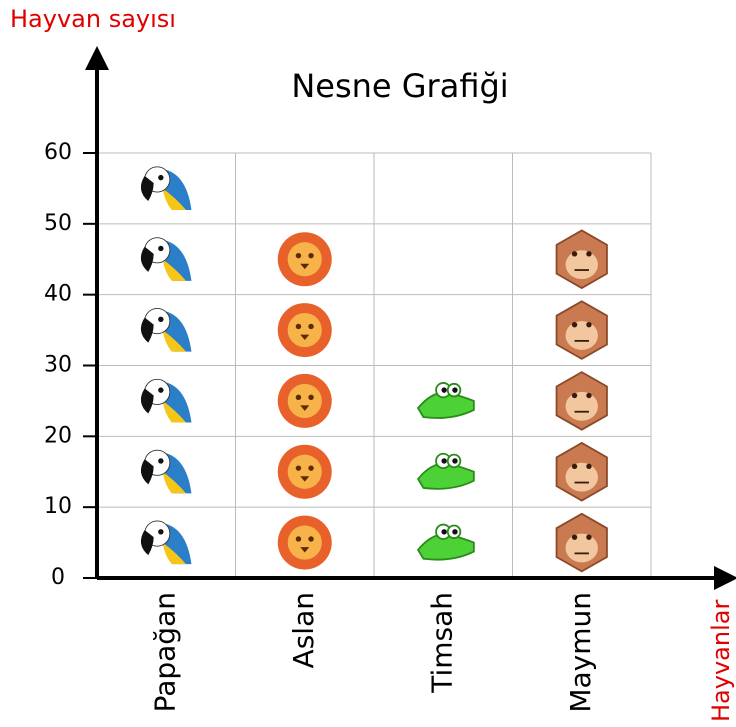  What do you see at coordinates (58, 365) in the screenshot?
I see `y-tick-label: 30` at bounding box center [58, 365].